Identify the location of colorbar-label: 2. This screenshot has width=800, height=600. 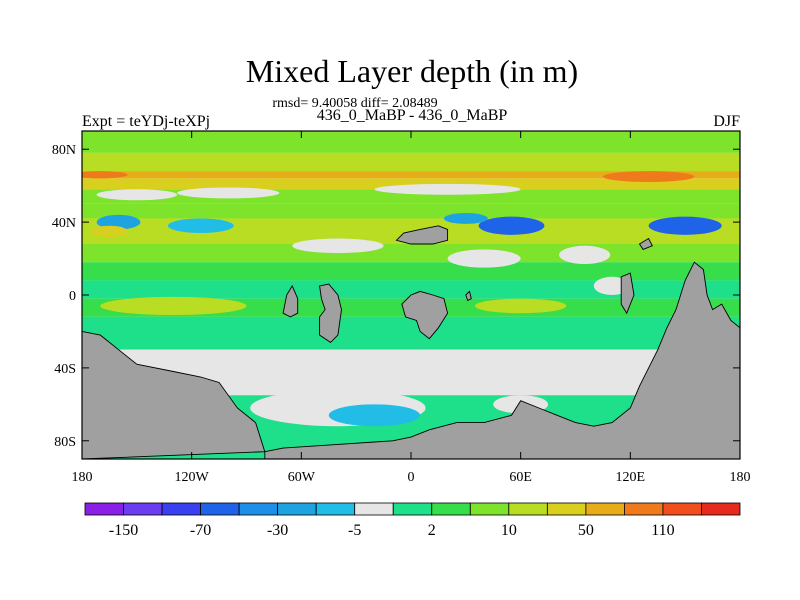
(432, 530).